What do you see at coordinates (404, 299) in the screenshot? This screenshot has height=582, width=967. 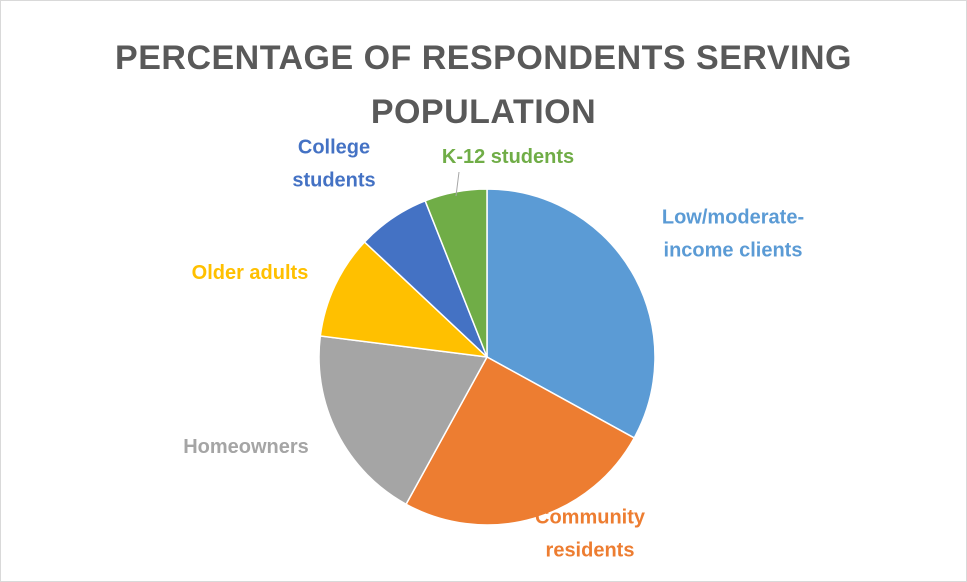 I see `pie-slice-older-adults` at bounding box center [404, 299].